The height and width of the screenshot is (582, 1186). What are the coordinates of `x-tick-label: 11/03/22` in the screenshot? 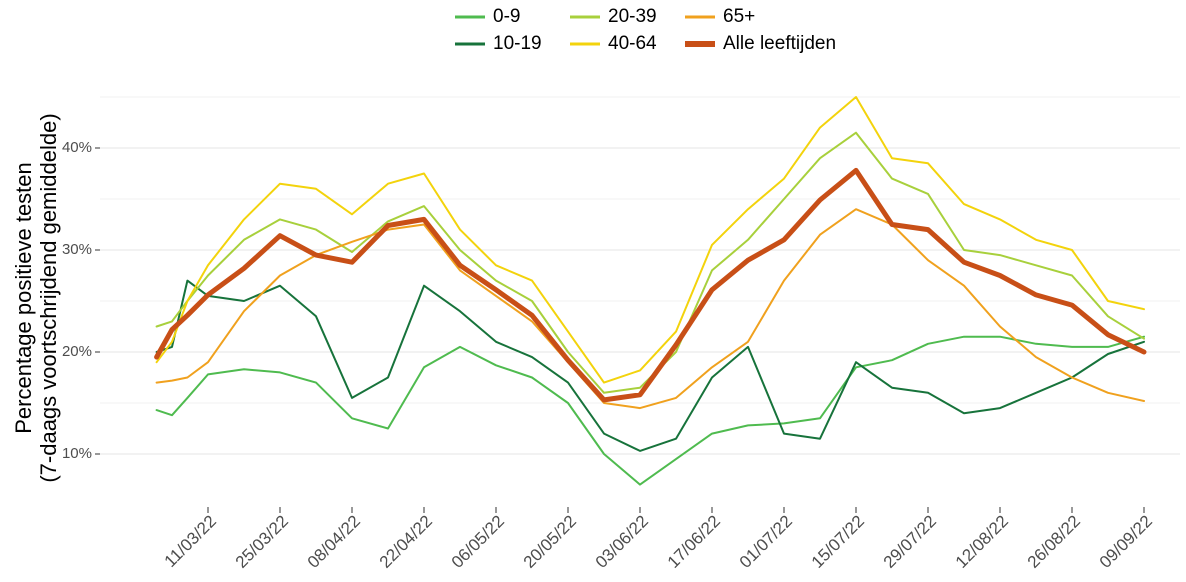 It's located at (190, 541).